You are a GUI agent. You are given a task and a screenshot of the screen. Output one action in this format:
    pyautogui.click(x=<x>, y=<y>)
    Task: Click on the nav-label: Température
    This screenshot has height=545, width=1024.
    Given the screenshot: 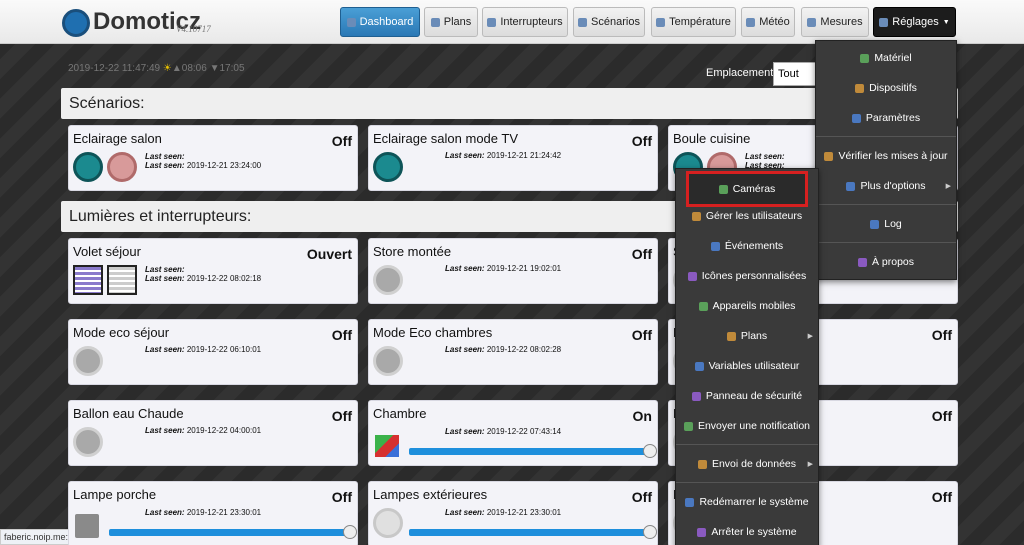 What is the action you would take?
    pyautogui.click(x=700, y=22)
    